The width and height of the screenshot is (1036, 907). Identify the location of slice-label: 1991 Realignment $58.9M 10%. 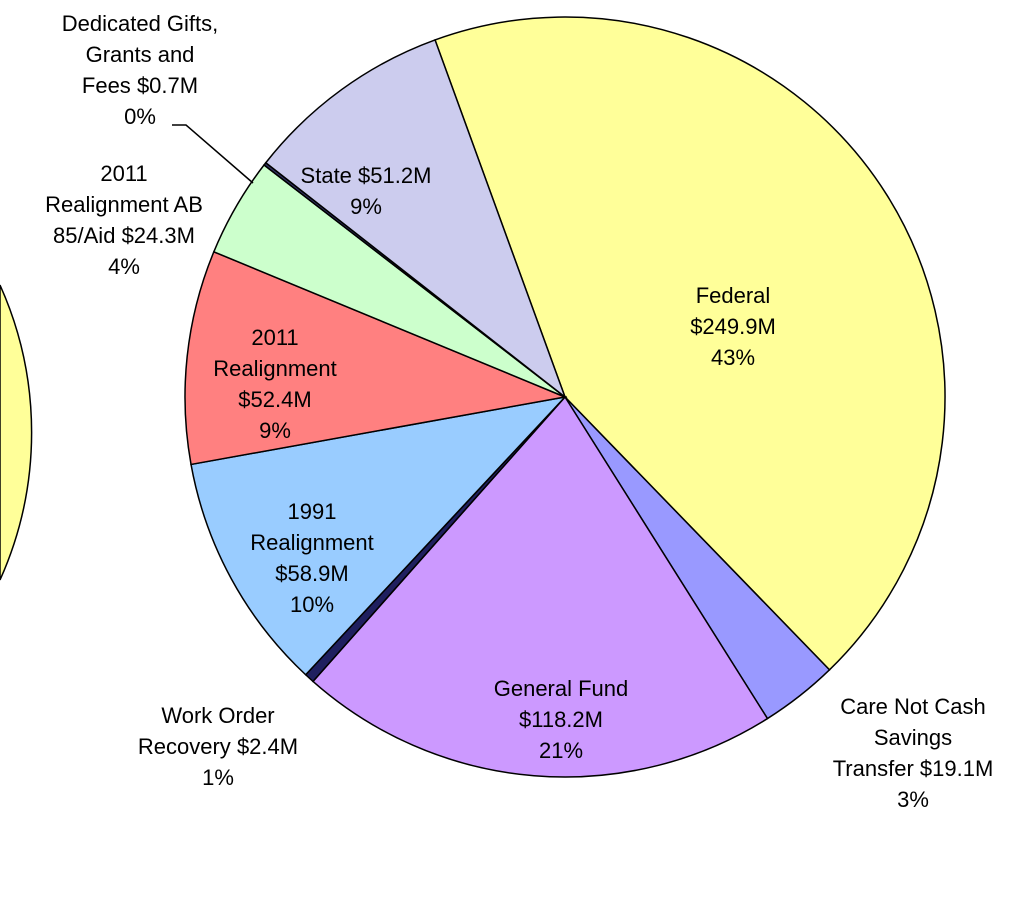
(312, 558).